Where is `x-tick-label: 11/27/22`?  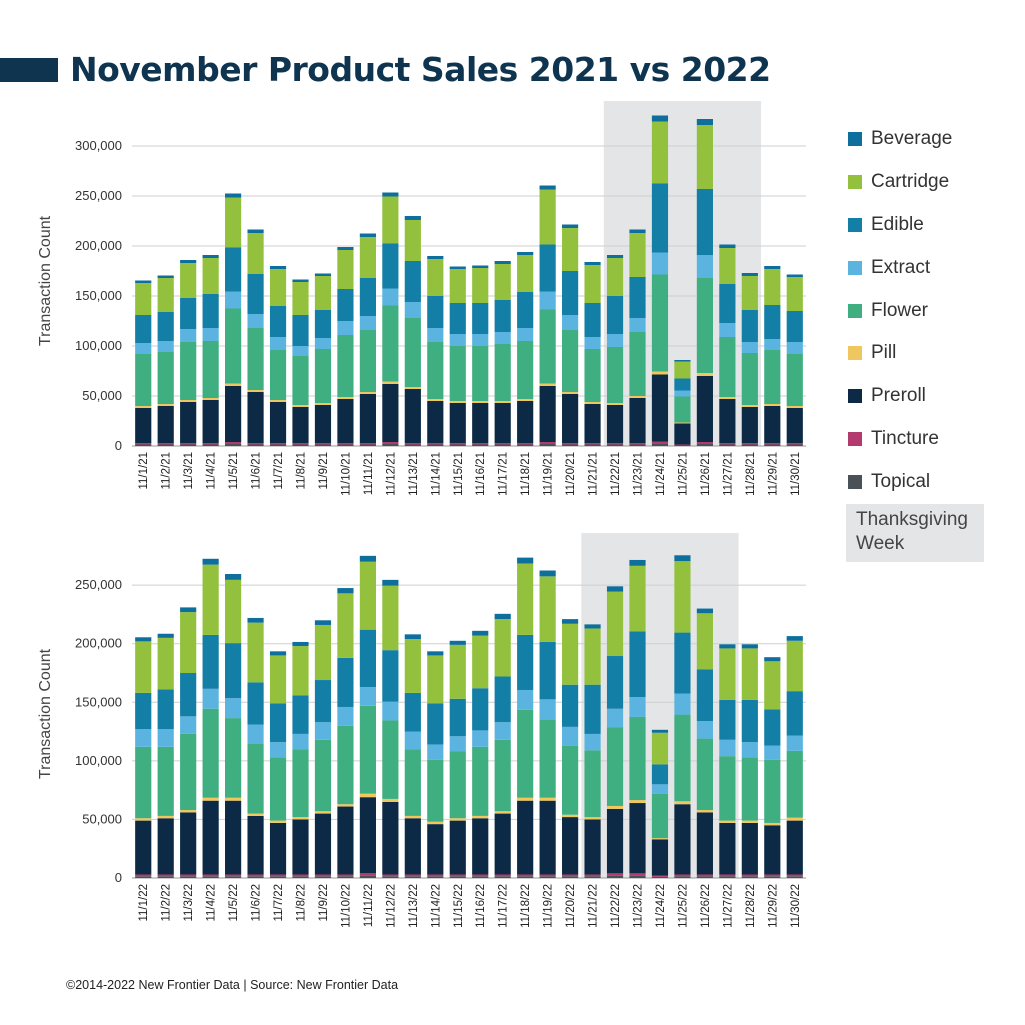 x-tick-label: 11/27/22 is located at coordinates (728, 906).